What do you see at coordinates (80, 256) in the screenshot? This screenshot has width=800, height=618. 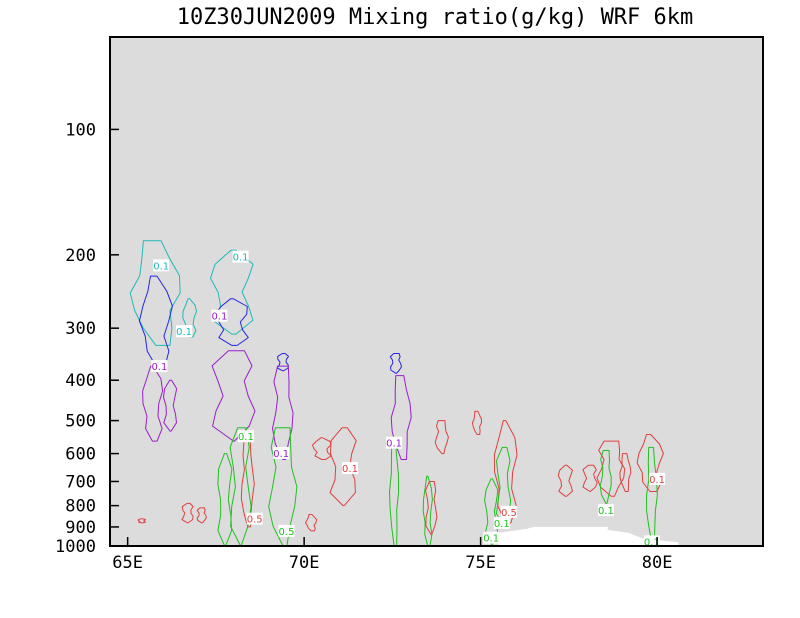 I see `y-tick-label: 200` at bounding box center [80, 256].